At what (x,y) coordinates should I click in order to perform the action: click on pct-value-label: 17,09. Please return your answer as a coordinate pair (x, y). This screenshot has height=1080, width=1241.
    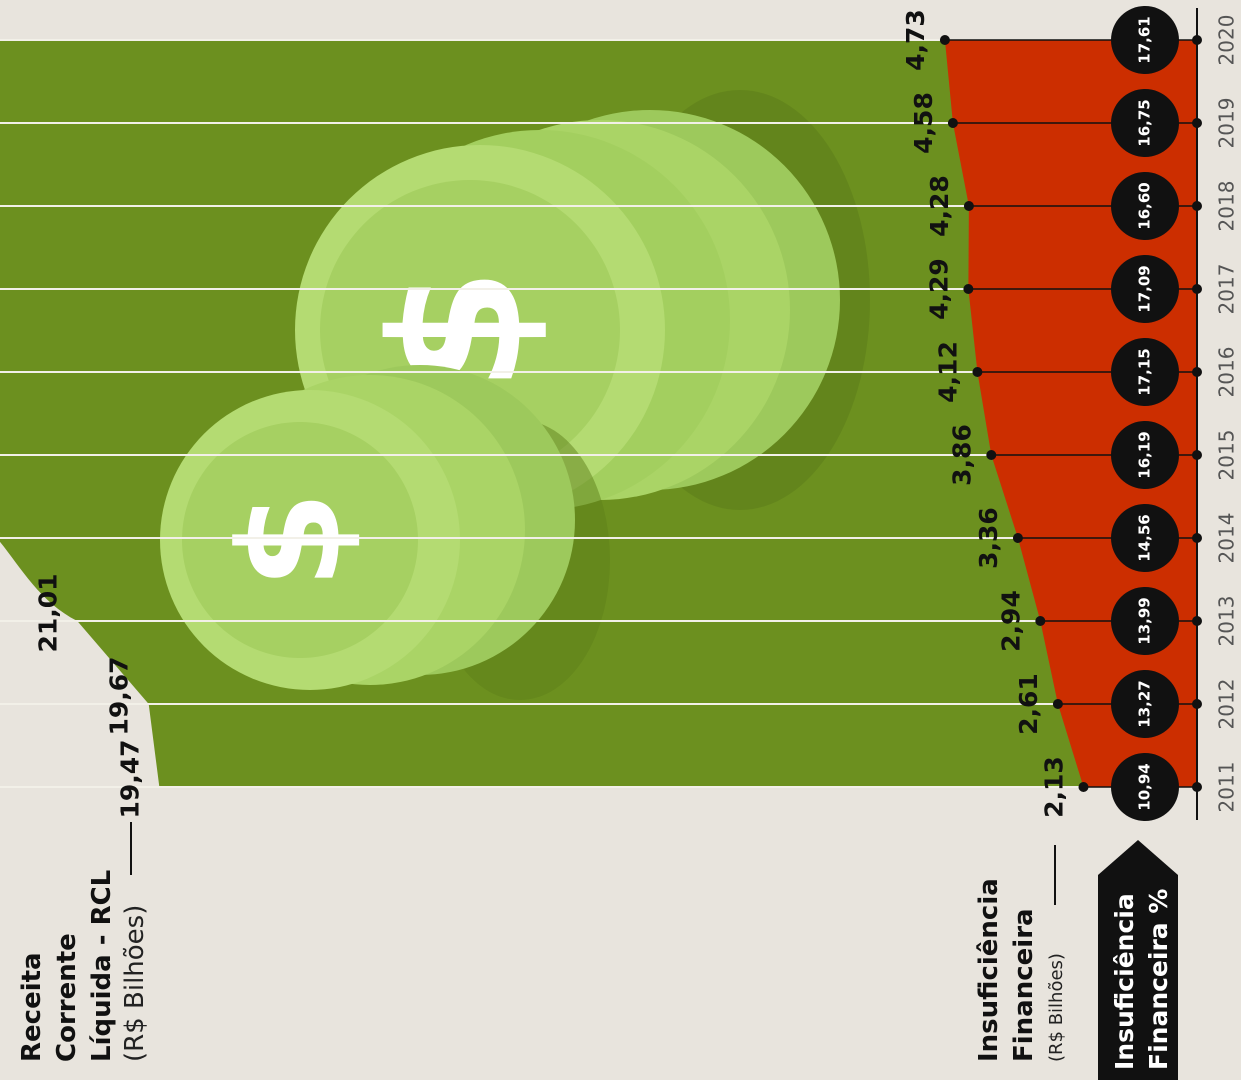
    Looking at the image, I should click on (1145, 288).